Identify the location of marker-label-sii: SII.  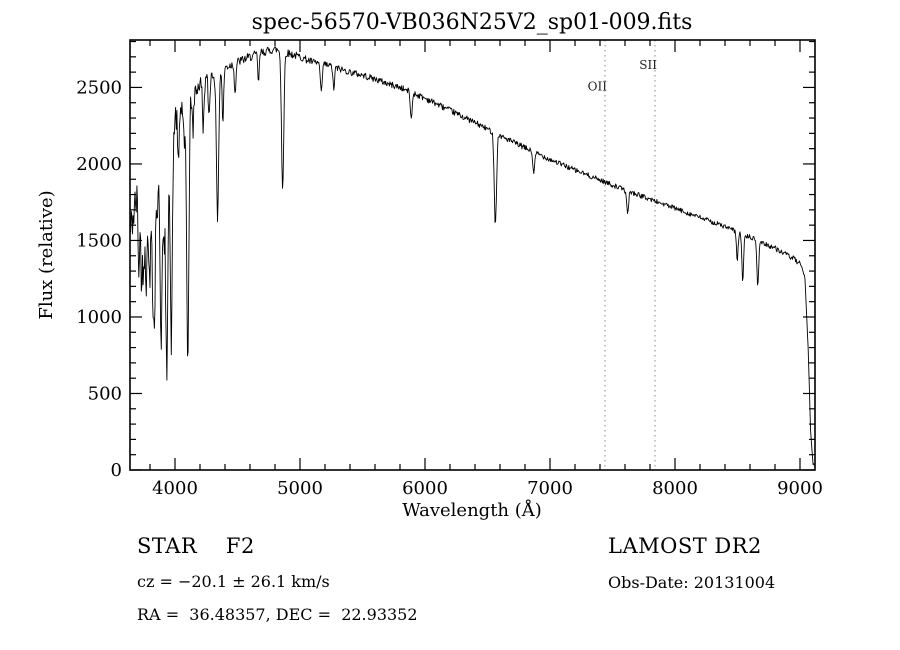
(648, 65).